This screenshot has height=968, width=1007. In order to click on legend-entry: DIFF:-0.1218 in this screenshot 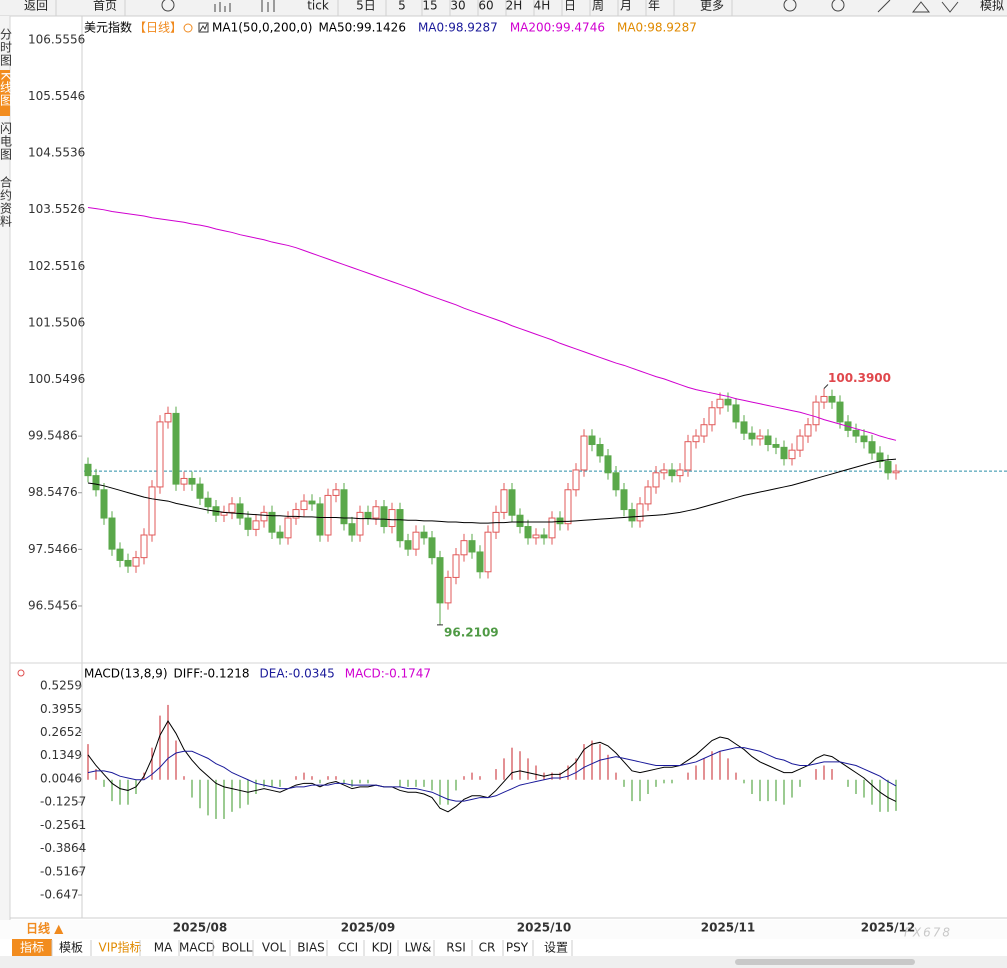, I will do `click(212, 674)`.